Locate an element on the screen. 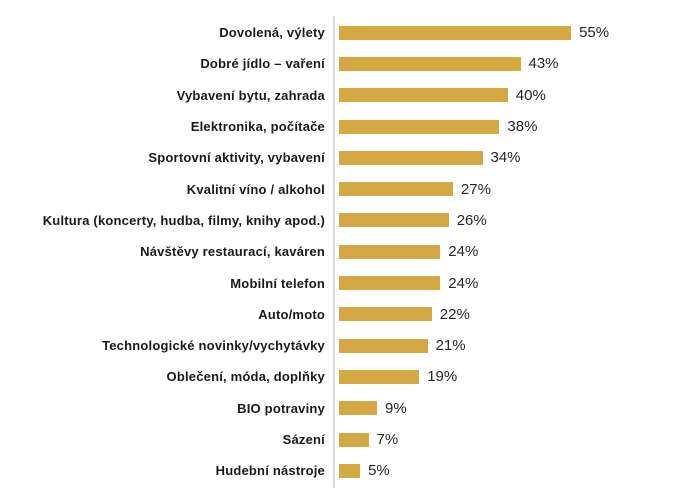 Image resolution: width=700 pixels, height=504 pixels. bar-plot-area: 22% is located at coordinates (402, 314).